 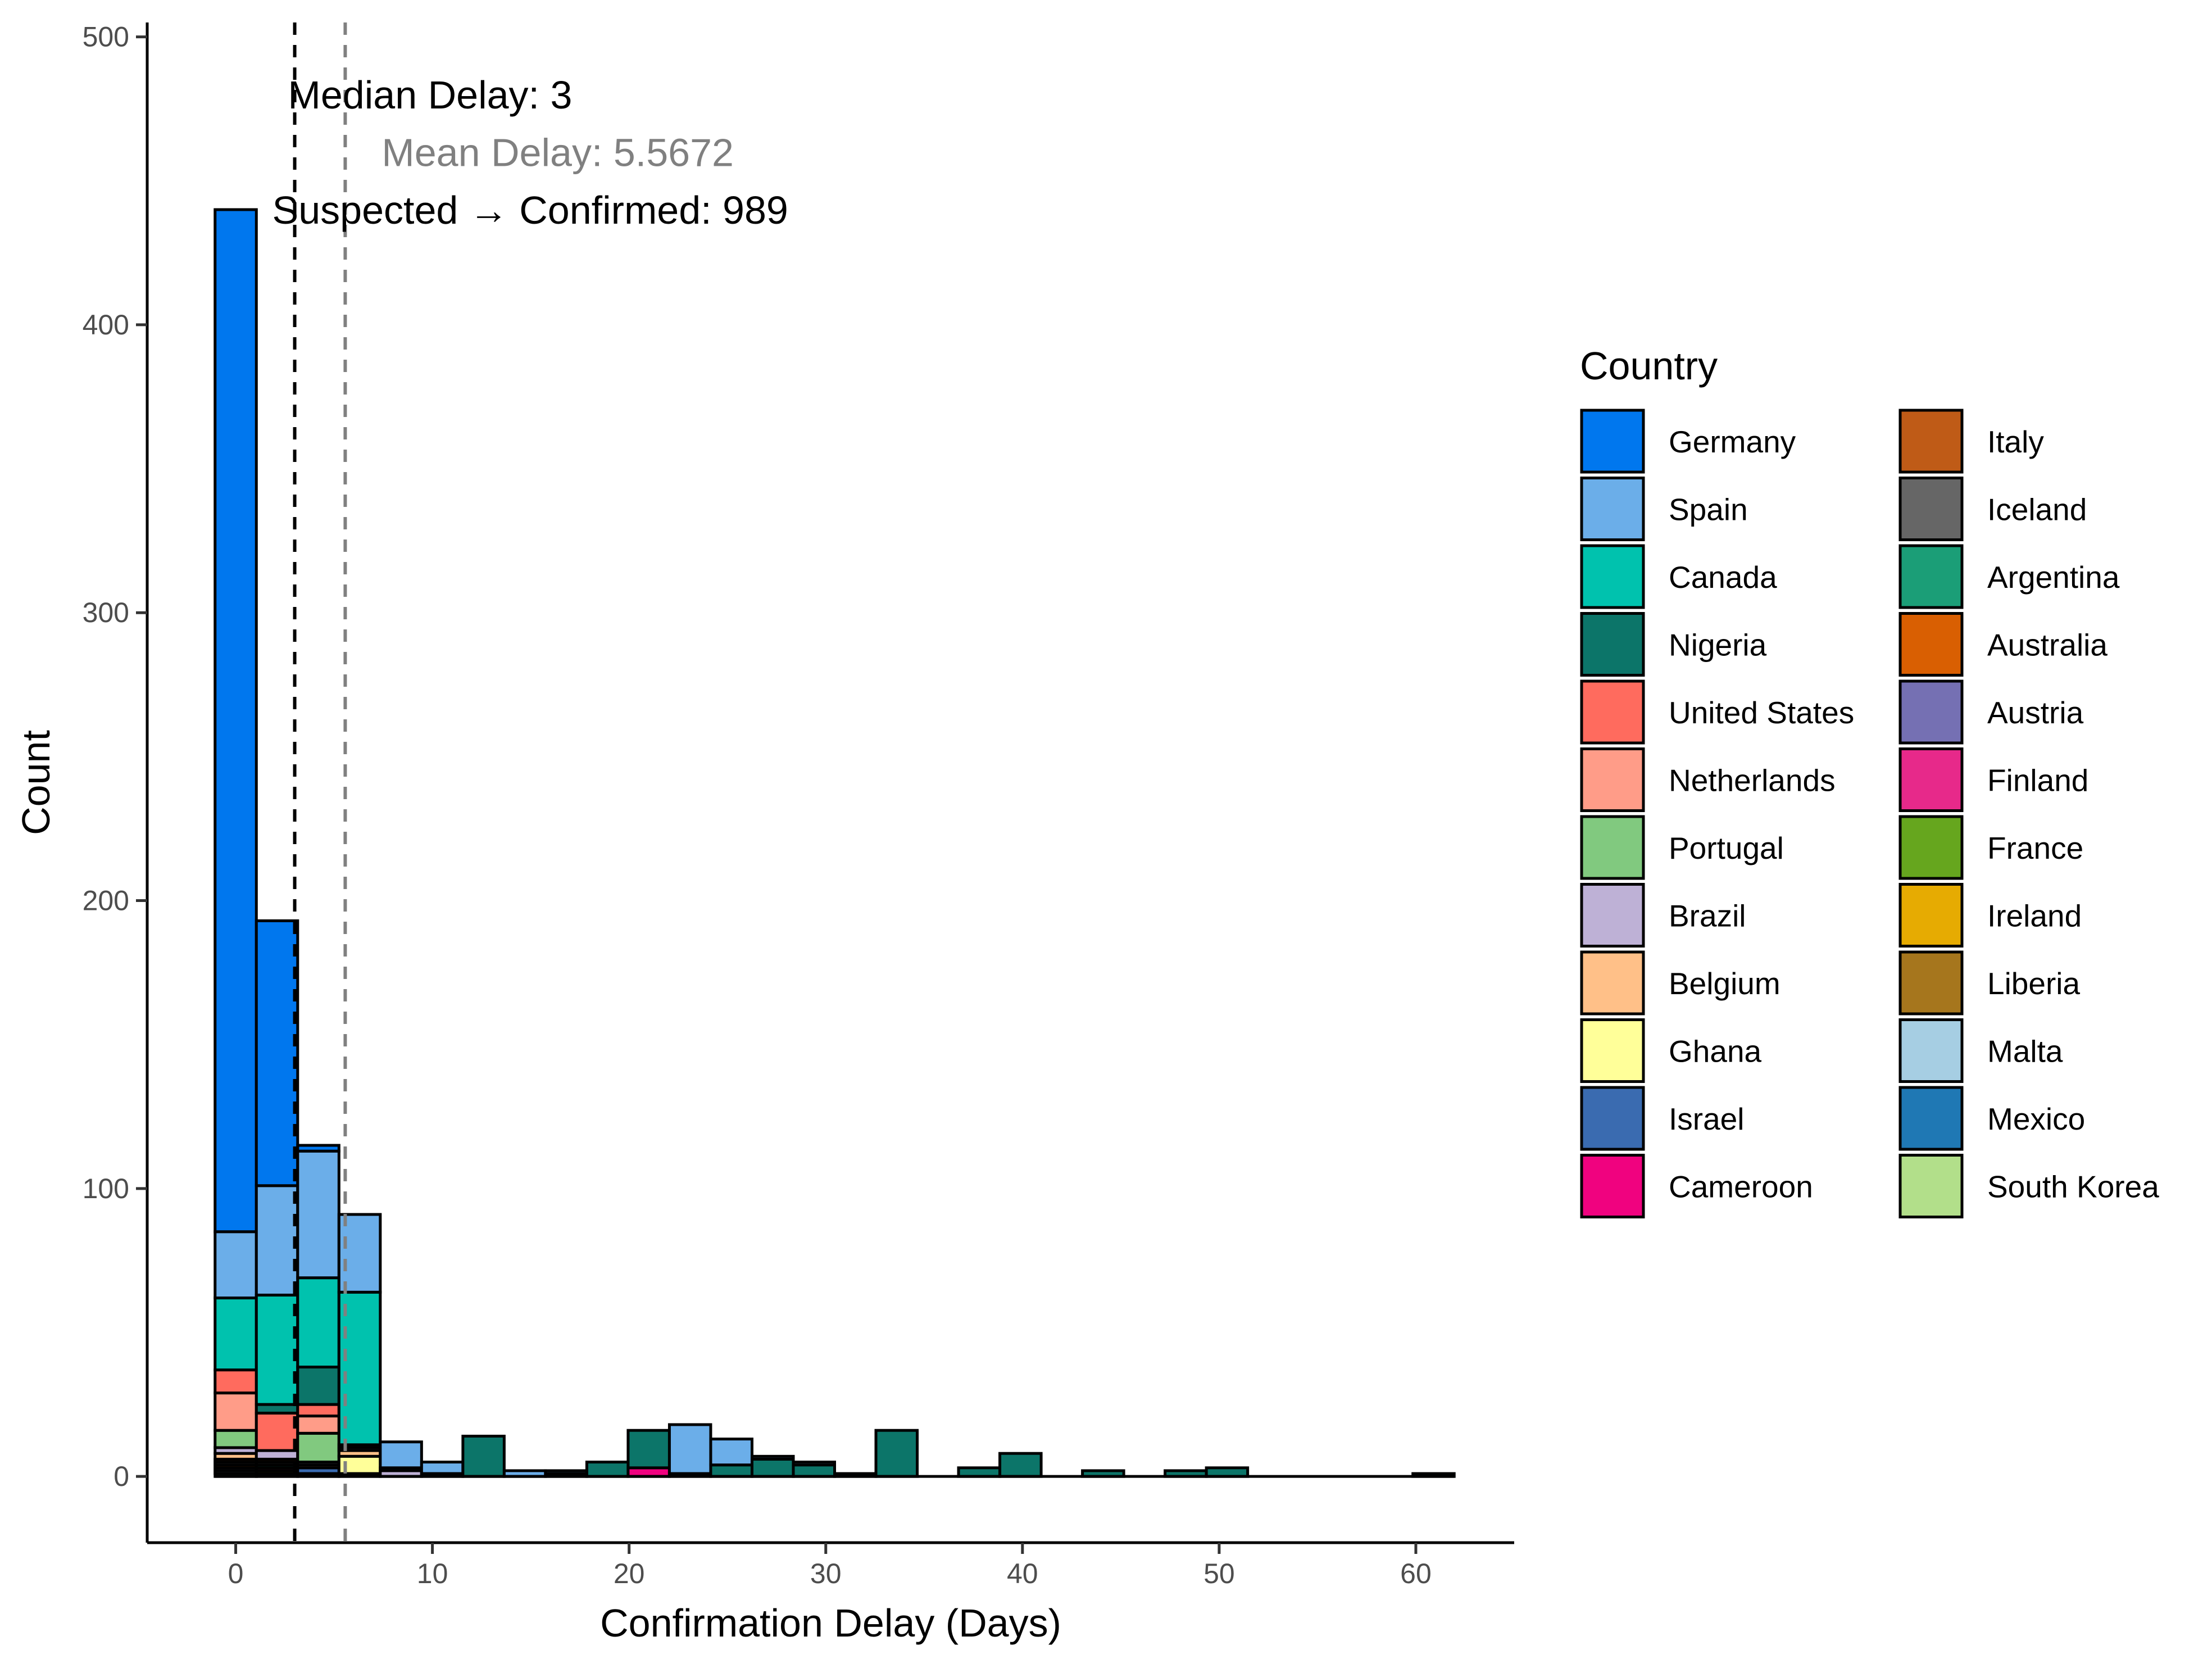 What do you see at coordinates (830, 1623) in the screenshot?
I see `x-axis-title: Confirmation Delay (Days)` at bounding box center [830, 1623].